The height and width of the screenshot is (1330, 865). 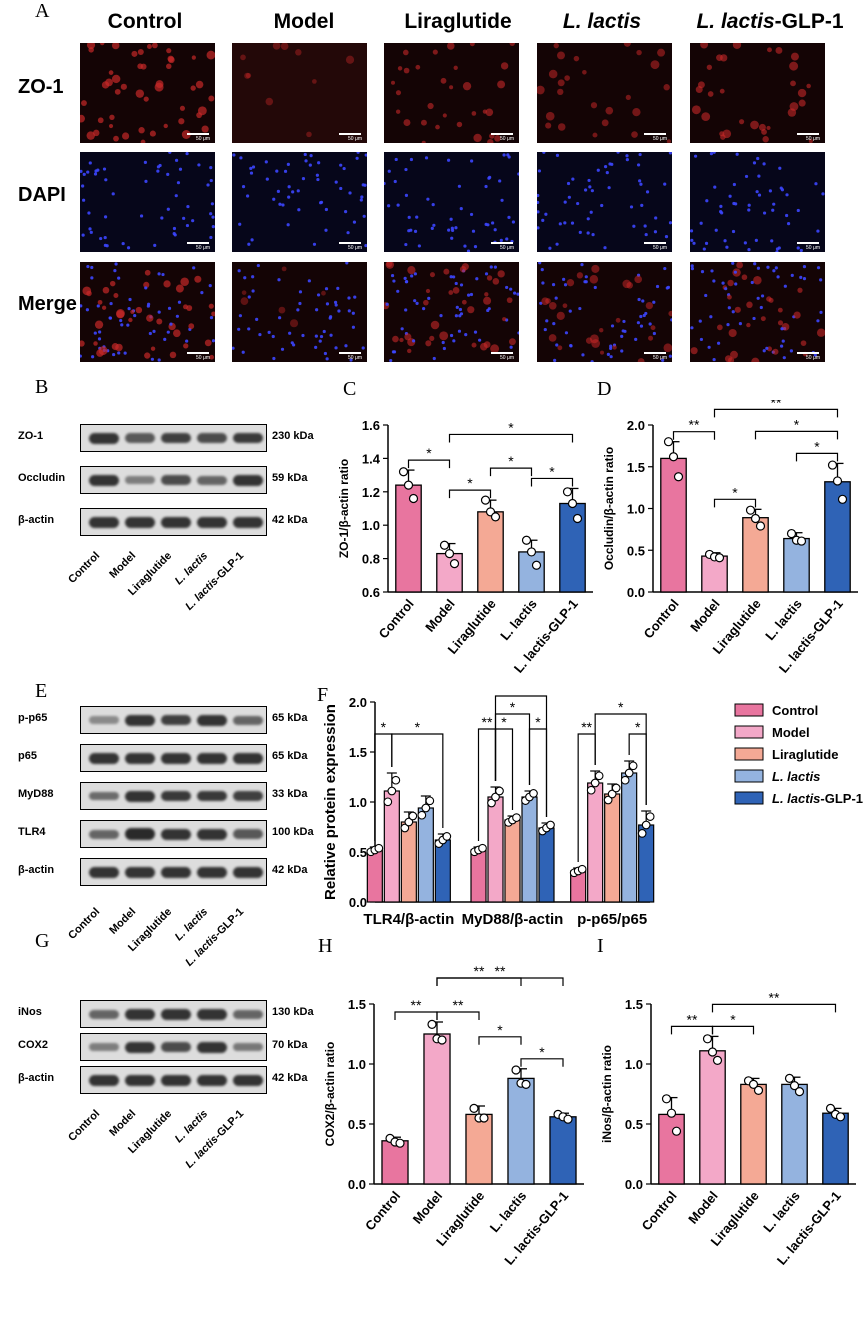 What do you see at coordinates (293, 832) in the screenshot?
I see `blot-kda: 100 kDa` at bounding box center [293, 832].